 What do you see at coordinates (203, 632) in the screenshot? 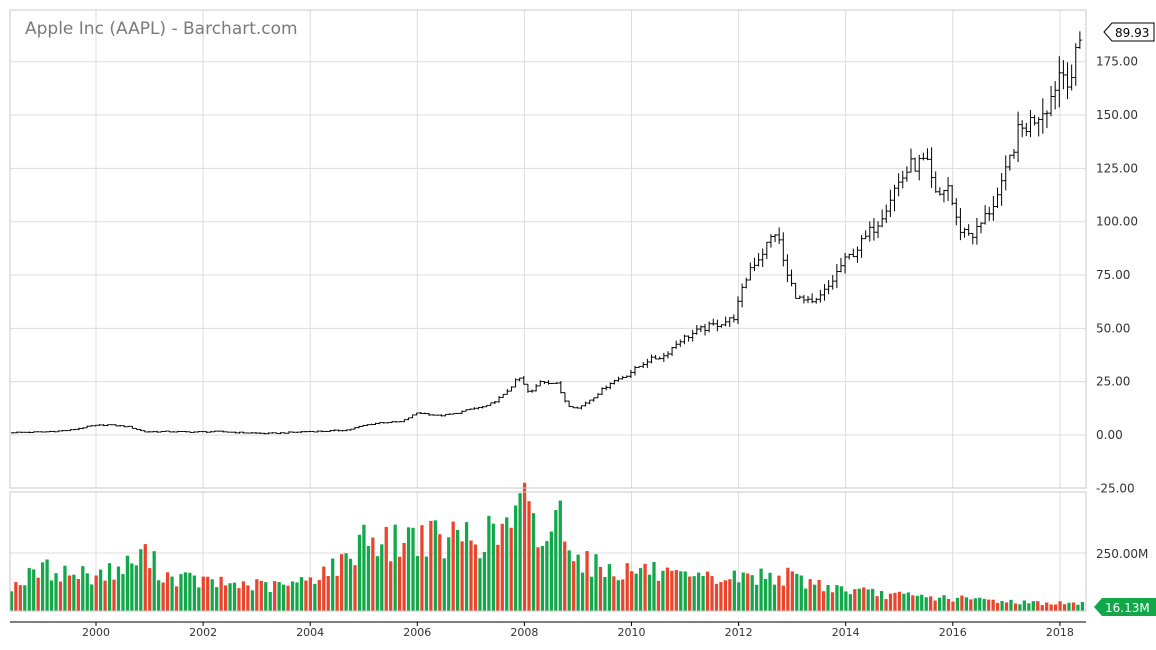
I see `x-tick-label: 2002` at bounding box center [203, 632].